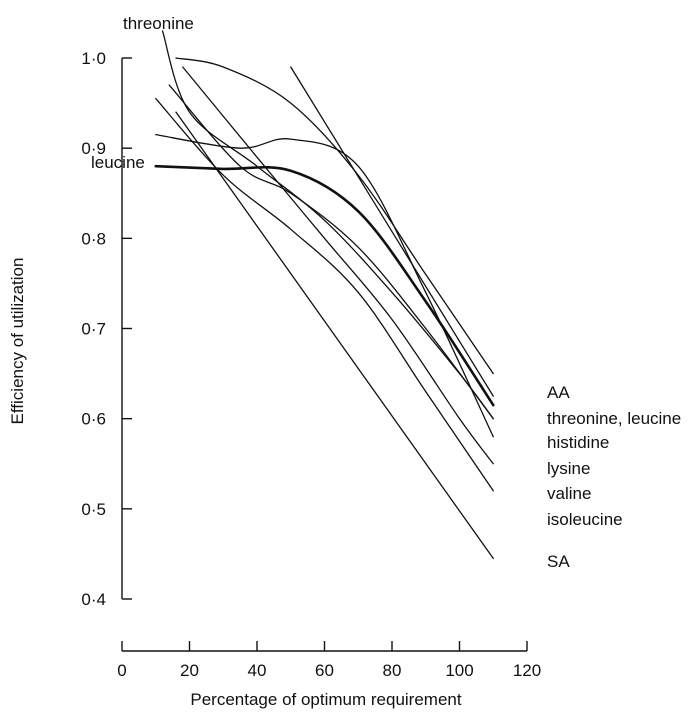 This screenshot has width=689, height=716. Describe the element at coordinates (324, 670) in the screenshot. I see `x-tick-label: 60` at that location.